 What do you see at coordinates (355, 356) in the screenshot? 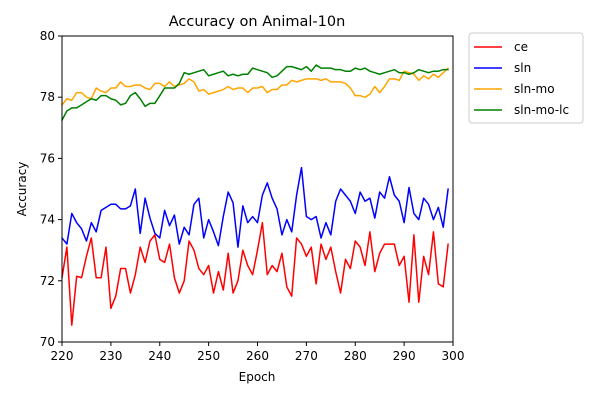
I see `x-tick-label: 280` at bounding box center [355, 356].